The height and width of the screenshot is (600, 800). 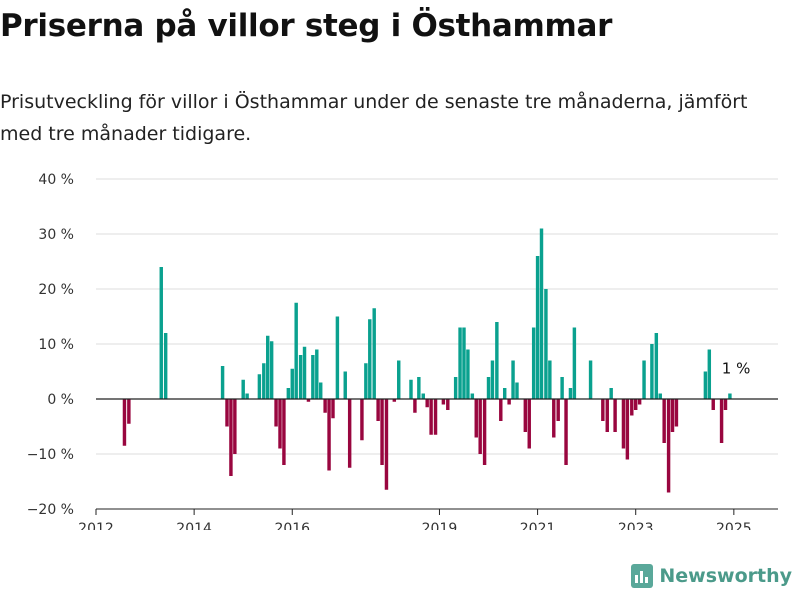 What do you see at coordinates (50, 510) in the screenshot?
I see `y-tick-label: −20 %` at bounding box center [50, 510].